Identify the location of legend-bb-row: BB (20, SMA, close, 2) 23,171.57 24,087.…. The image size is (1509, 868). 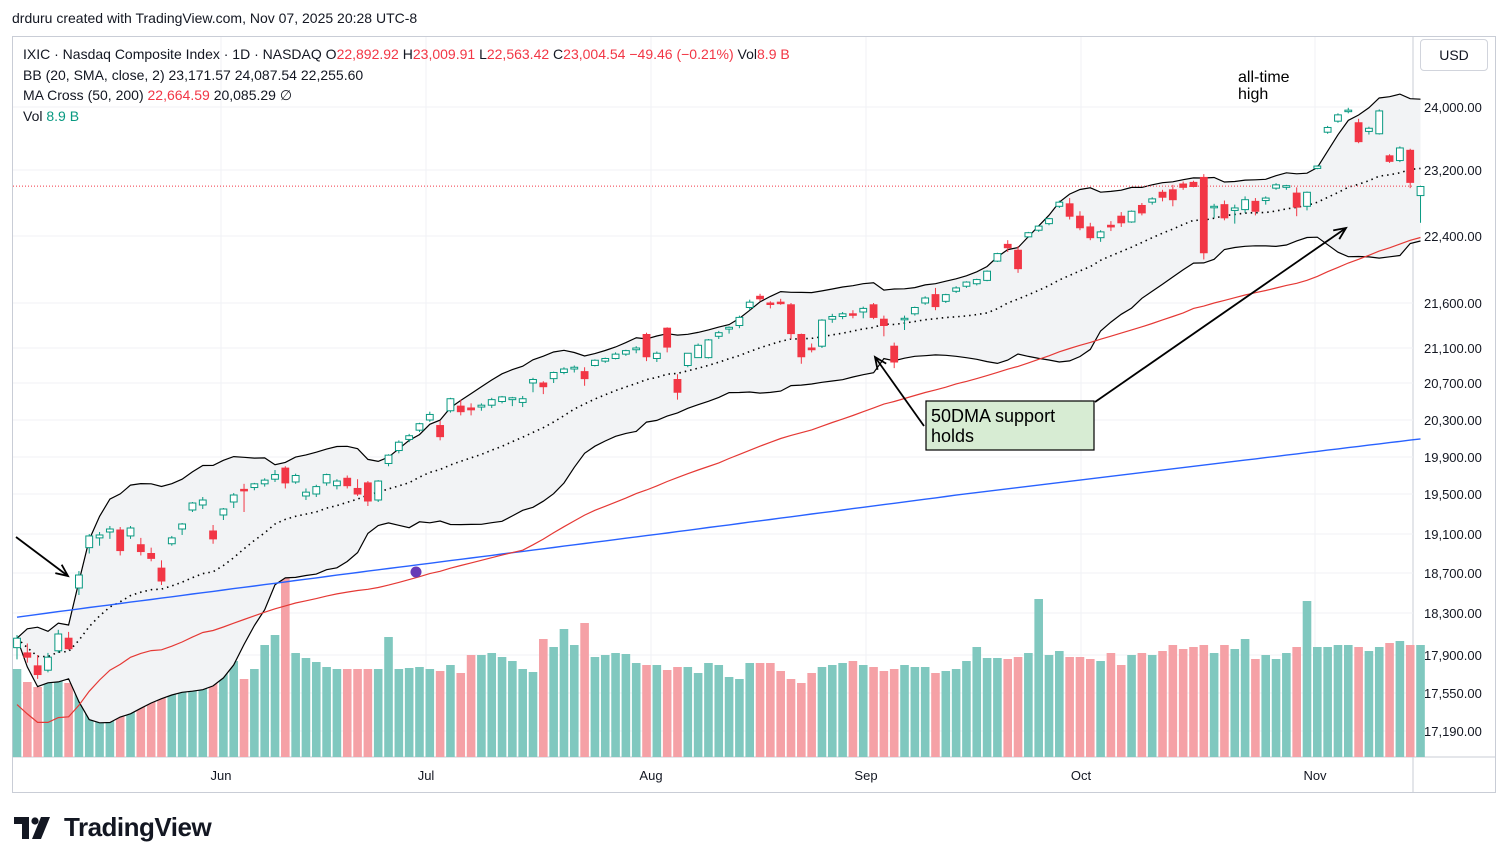
(406, 75).